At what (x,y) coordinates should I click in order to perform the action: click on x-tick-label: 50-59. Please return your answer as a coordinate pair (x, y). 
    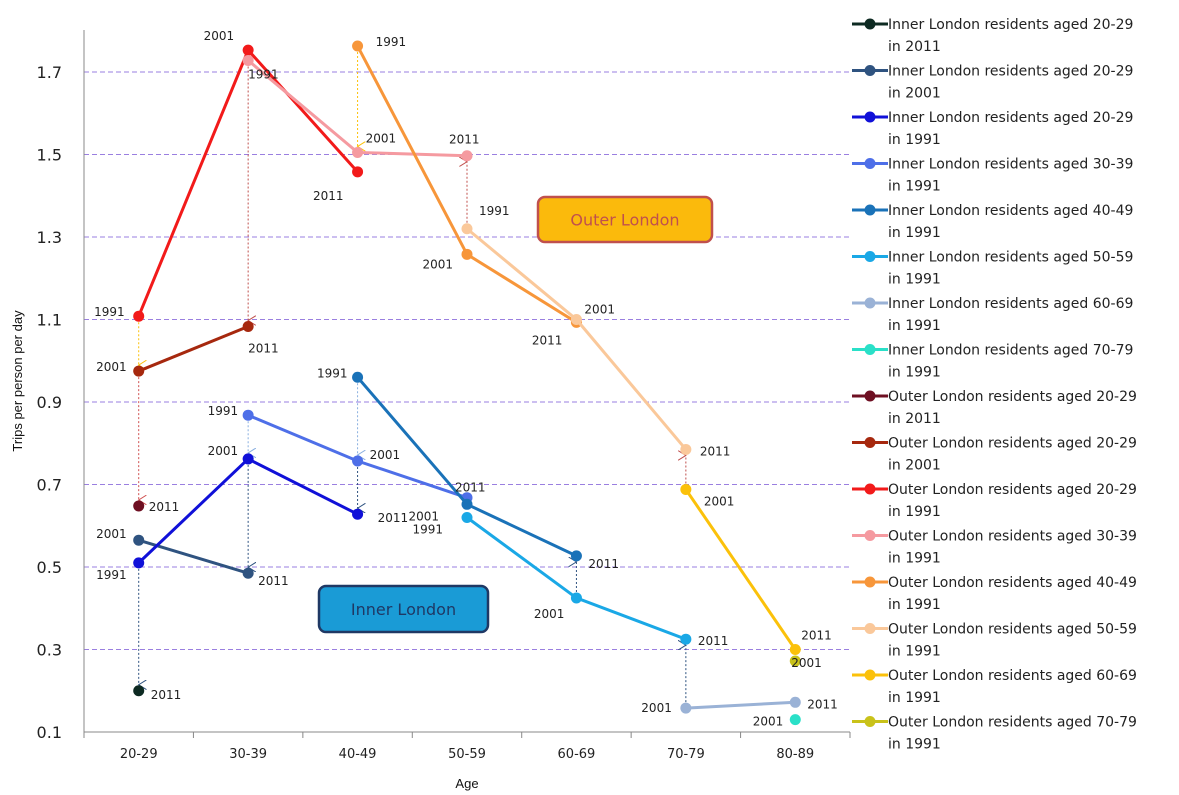
    Looking at the image, I should click on (467, 754).